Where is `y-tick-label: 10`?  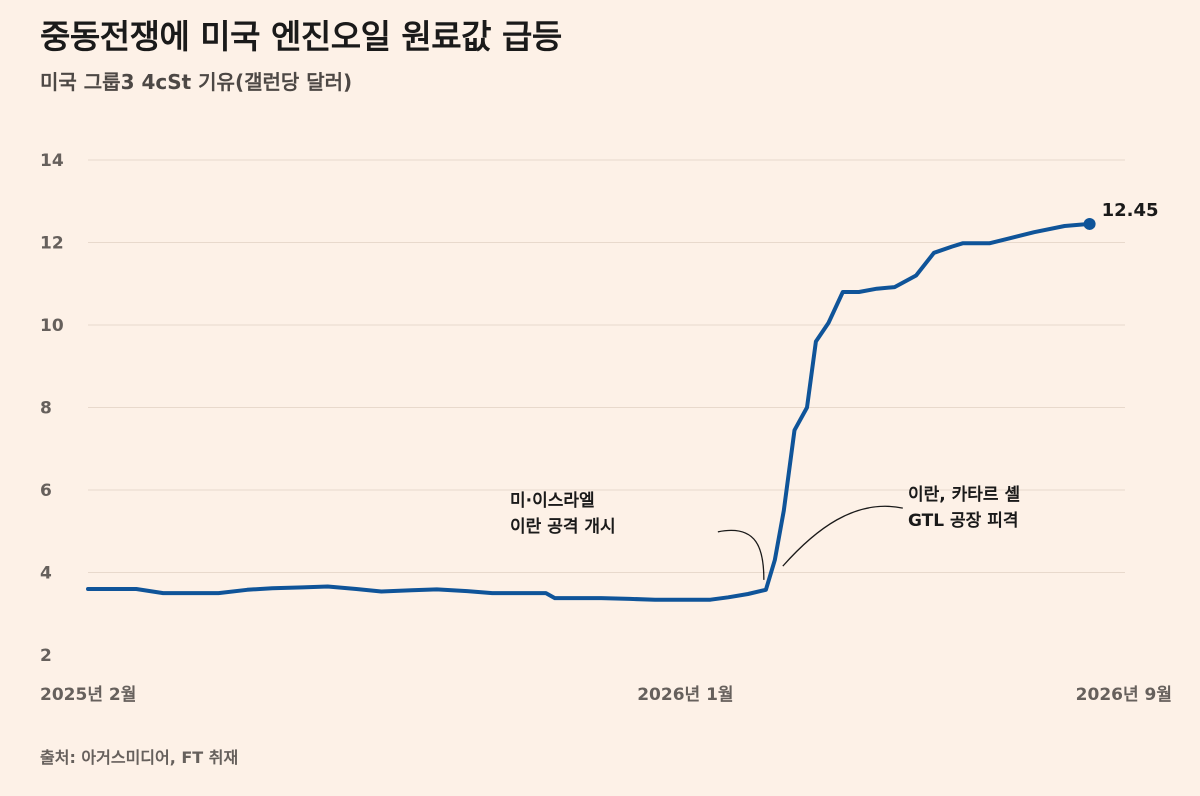 y-tick-label: 10 is located at coordinates (52, 326).